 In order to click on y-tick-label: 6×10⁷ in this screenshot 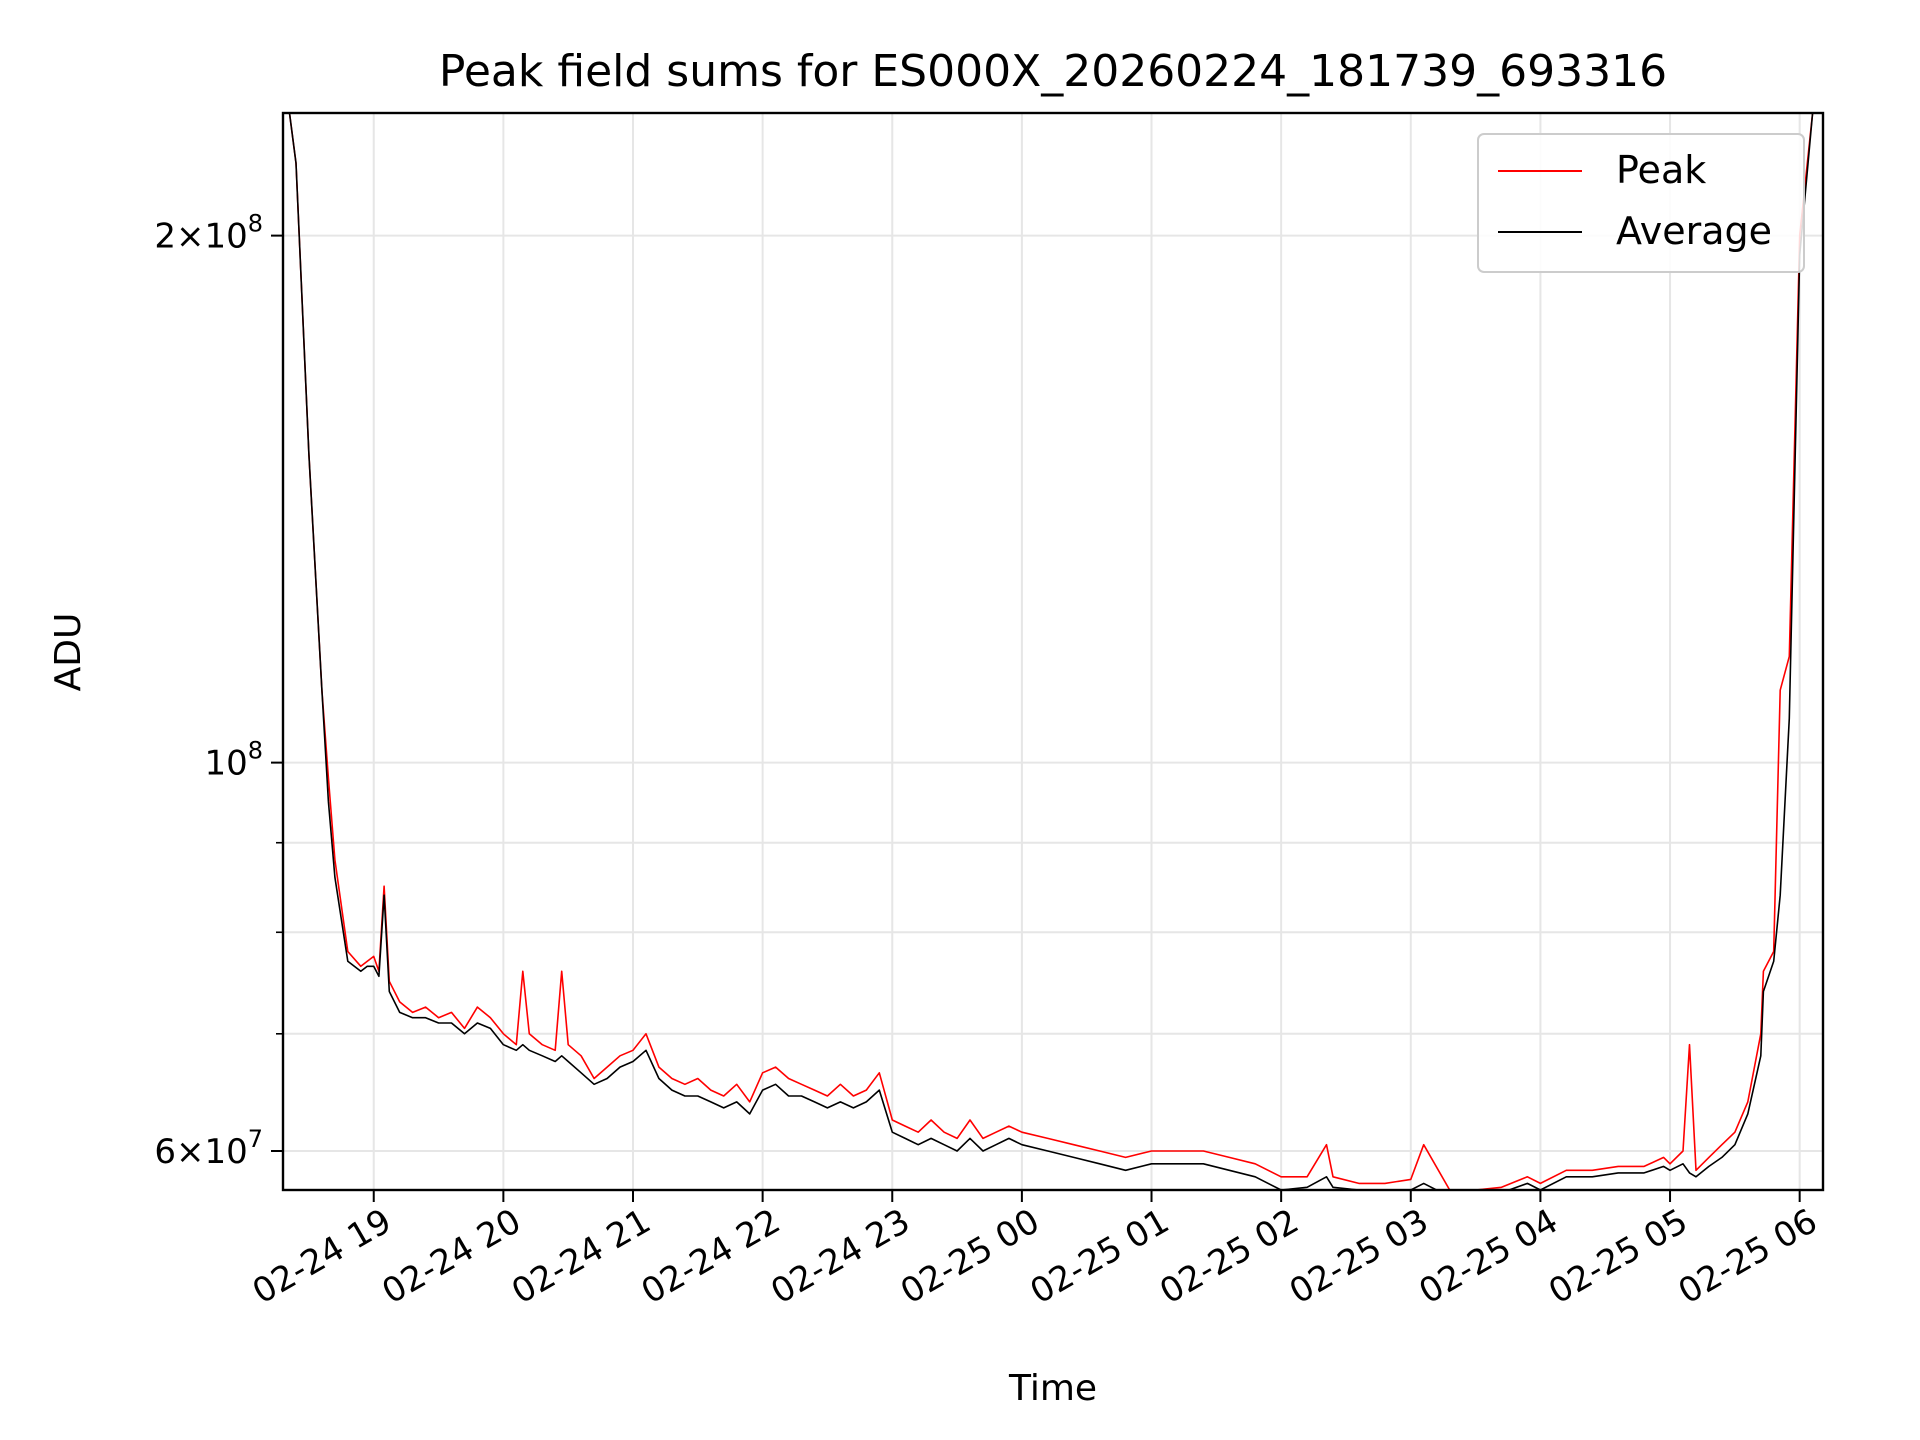, I will do `click(208, 1148)`.